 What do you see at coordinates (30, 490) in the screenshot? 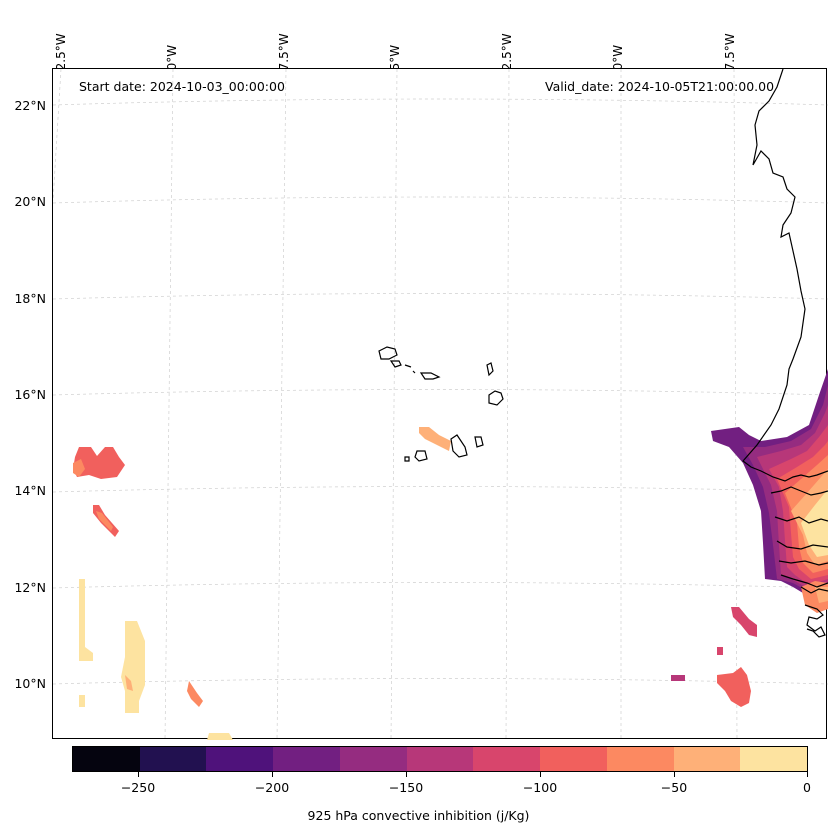
I see `lat-label-14n: 14°N` at bounding box center [30, 490].